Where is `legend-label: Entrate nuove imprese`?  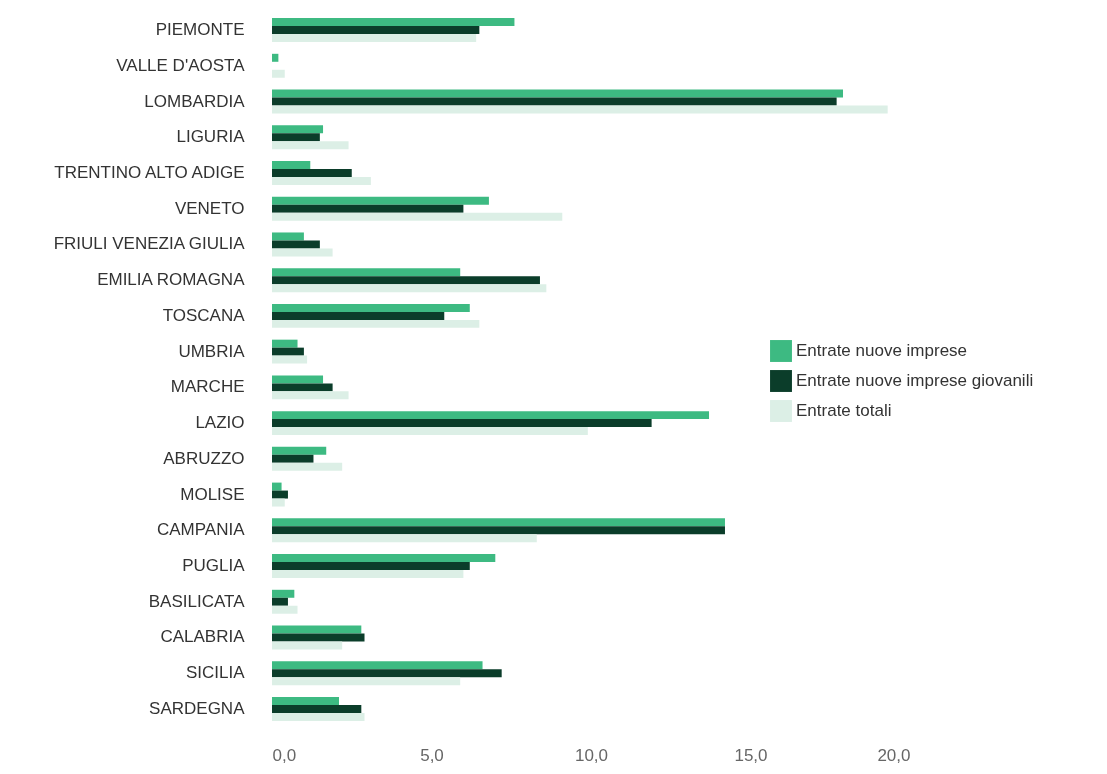 legend-label: Entrate nuove imprese is located at coordinates (882, 350).